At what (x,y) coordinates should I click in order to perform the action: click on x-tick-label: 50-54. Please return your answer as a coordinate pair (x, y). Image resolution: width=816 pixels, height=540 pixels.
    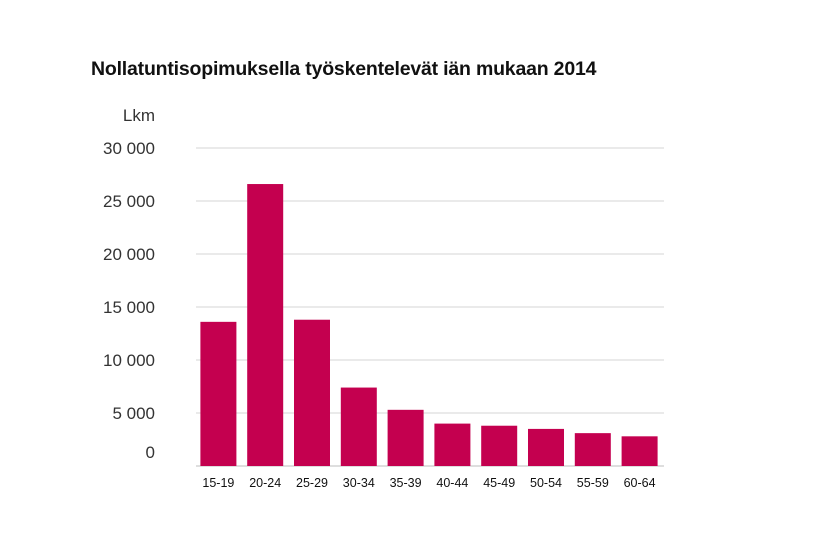
    Looking at the image, I should click on (546, 483).